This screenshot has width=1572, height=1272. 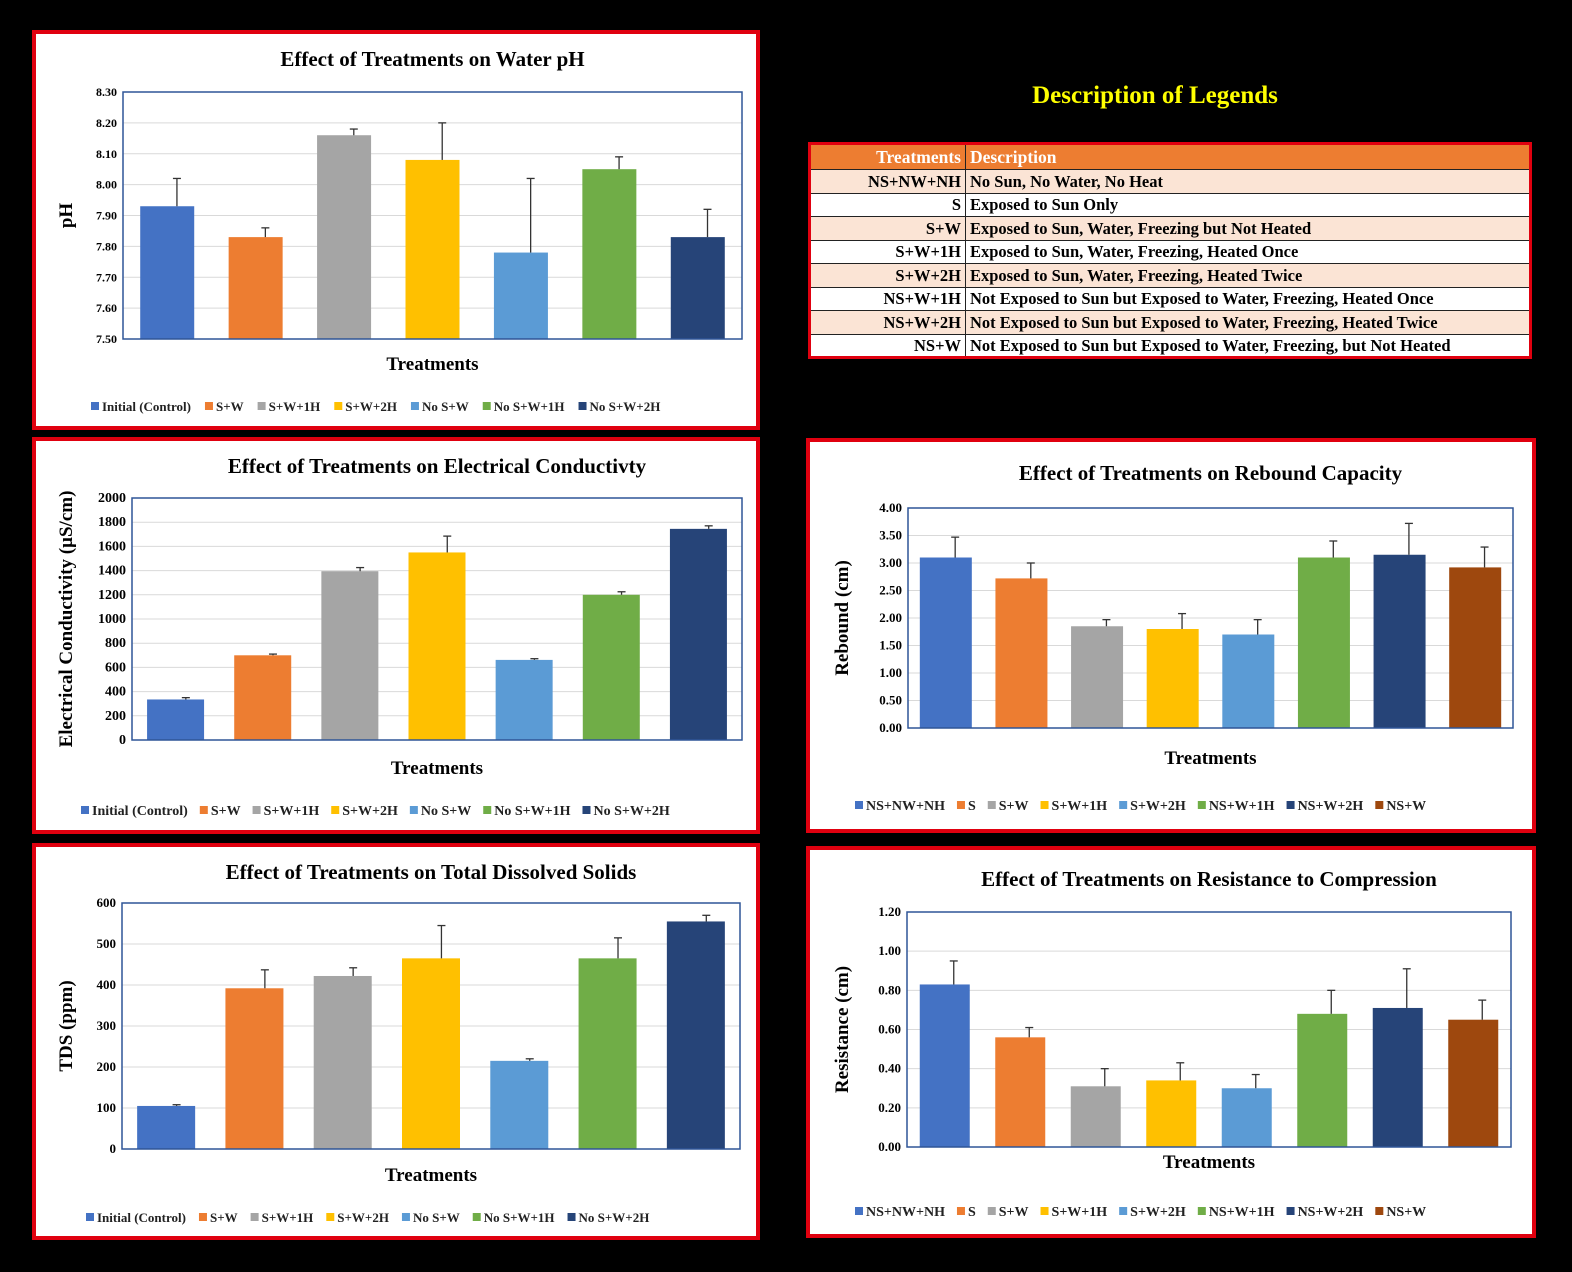 What do you see at coordinates (887, 322) in the screenshot?
I see `treatment-code: NS+W+2H` at bounding box center [887, 322].